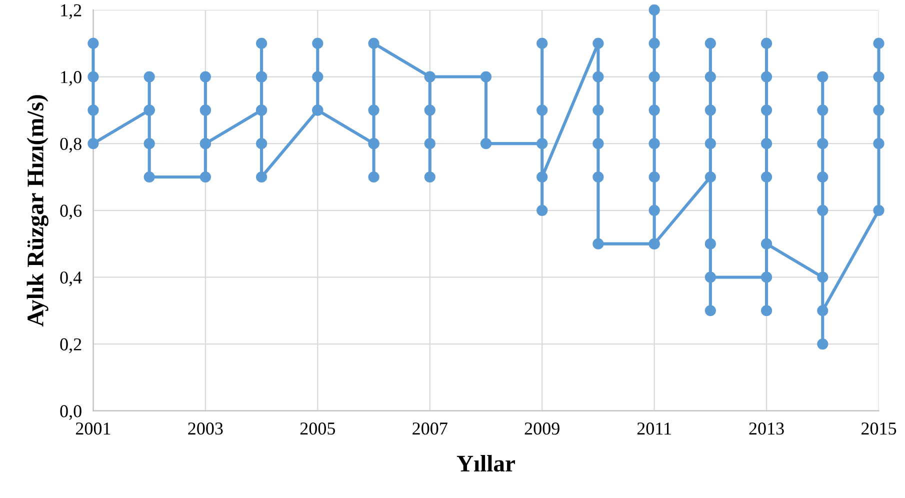  Describe the element at coordinates (71, 412) in the screenshot. I see `y-tick-label: 0,0` at that location.